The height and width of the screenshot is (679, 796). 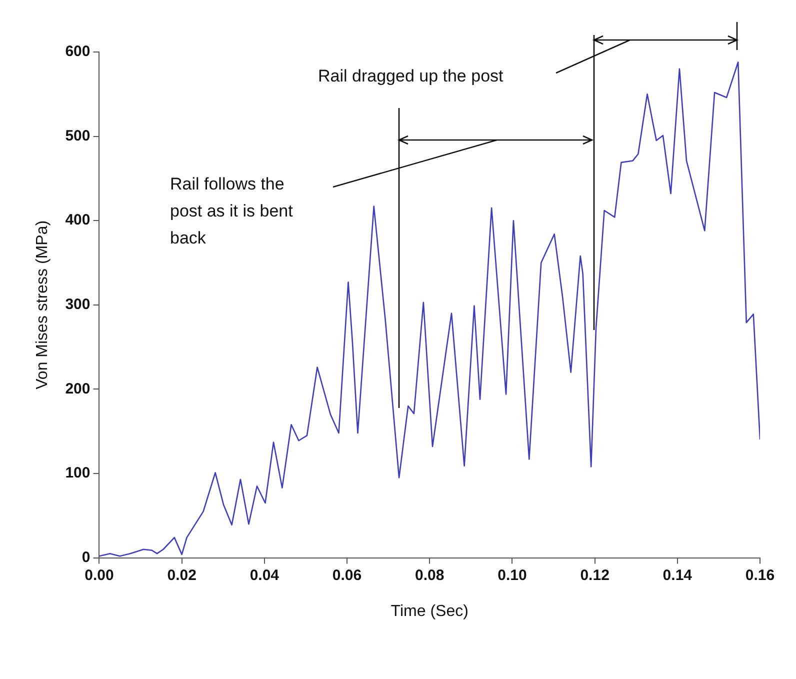 I want to click on y-tick-label: 400, so click(x=77, y=220).